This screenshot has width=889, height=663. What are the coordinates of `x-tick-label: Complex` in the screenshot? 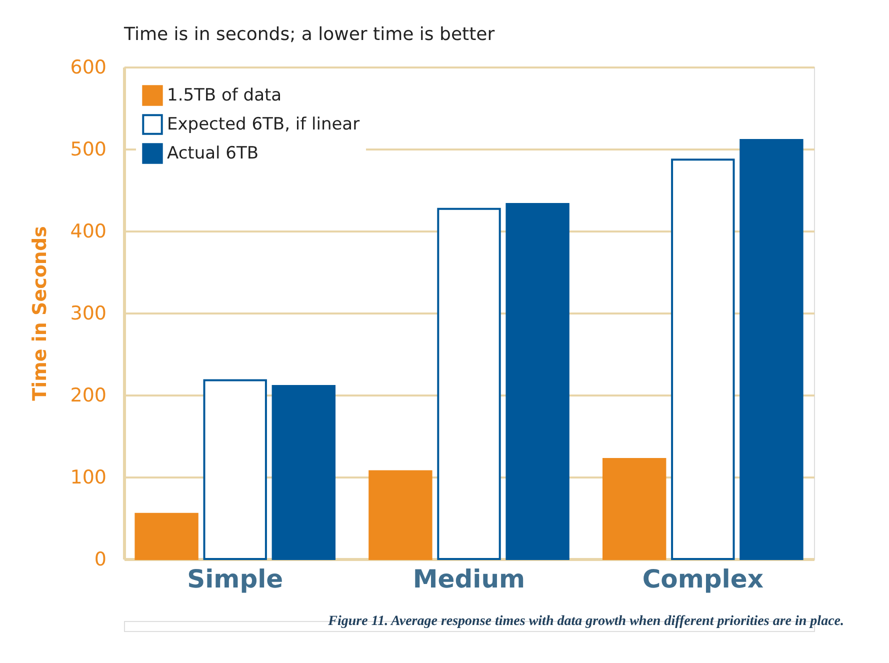 It's located at (703, 579).